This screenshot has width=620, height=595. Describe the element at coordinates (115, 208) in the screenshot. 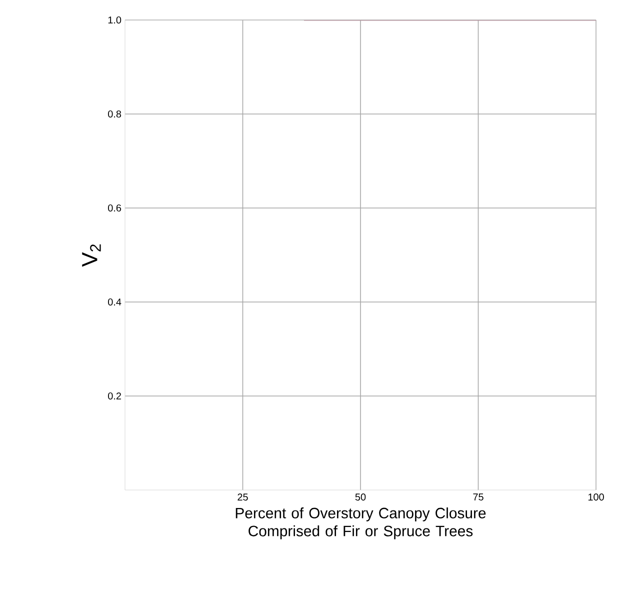

I see `y-tick-label: 0.6` at that location.